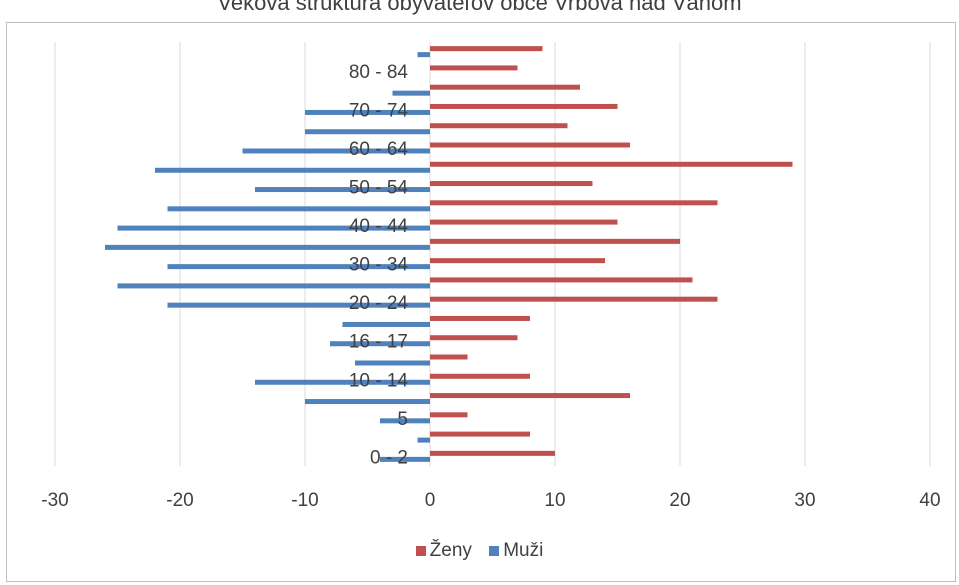  I want to click on legend-swatch-zeny, so click(420, 551).